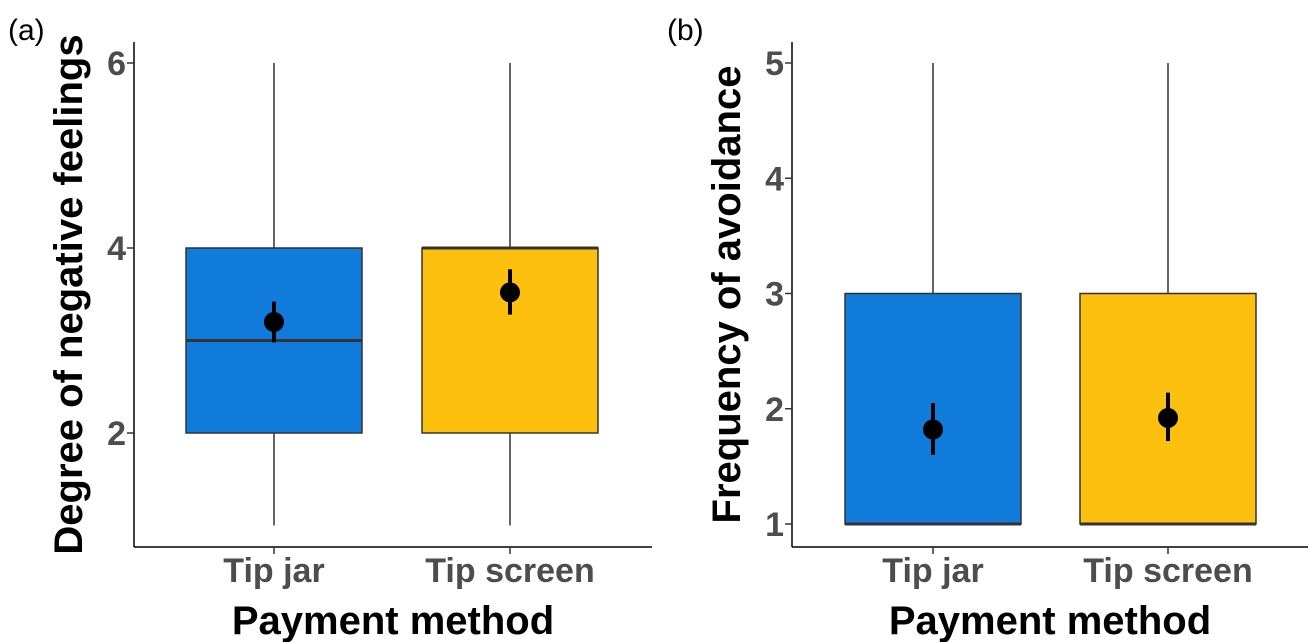 The height and width of the screenshot is (642, 1308). Describe the element at coordinates (774, 525) in the screenshot. I see `y-tick-label: 1` at that location.